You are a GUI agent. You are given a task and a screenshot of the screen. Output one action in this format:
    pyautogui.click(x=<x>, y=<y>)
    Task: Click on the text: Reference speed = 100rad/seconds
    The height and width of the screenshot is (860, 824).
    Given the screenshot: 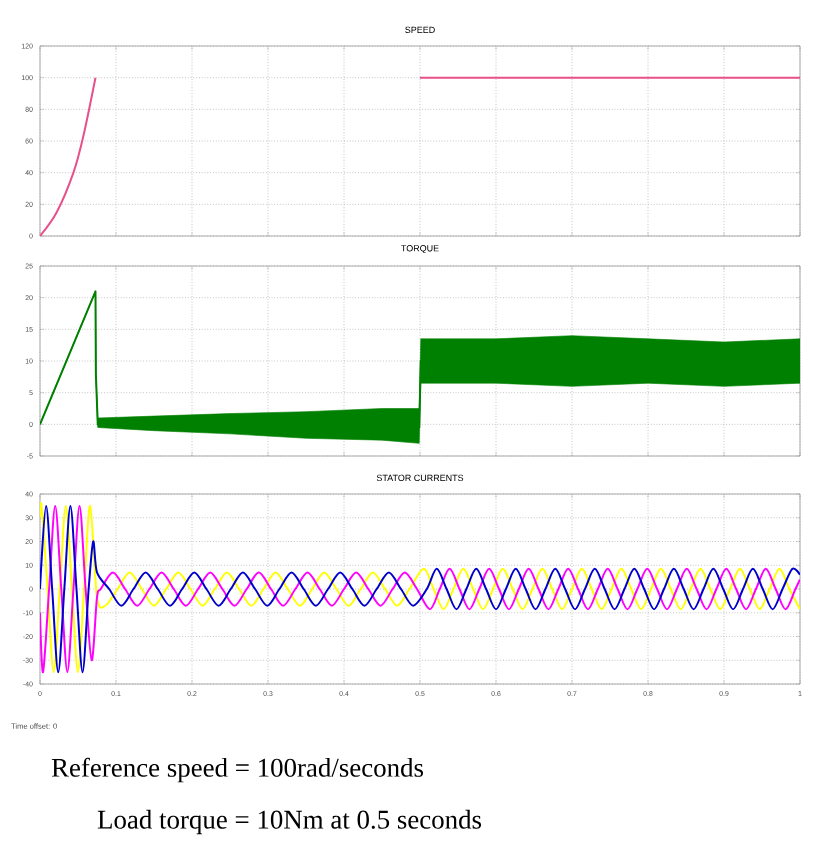 What is the action you would take?
    pyautogui.click(x=237, y=770)
    